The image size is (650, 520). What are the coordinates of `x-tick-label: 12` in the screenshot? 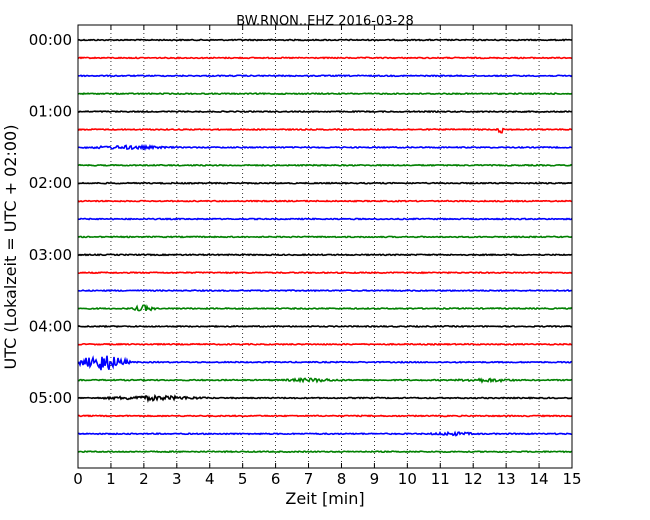 It's located at (473, 479).